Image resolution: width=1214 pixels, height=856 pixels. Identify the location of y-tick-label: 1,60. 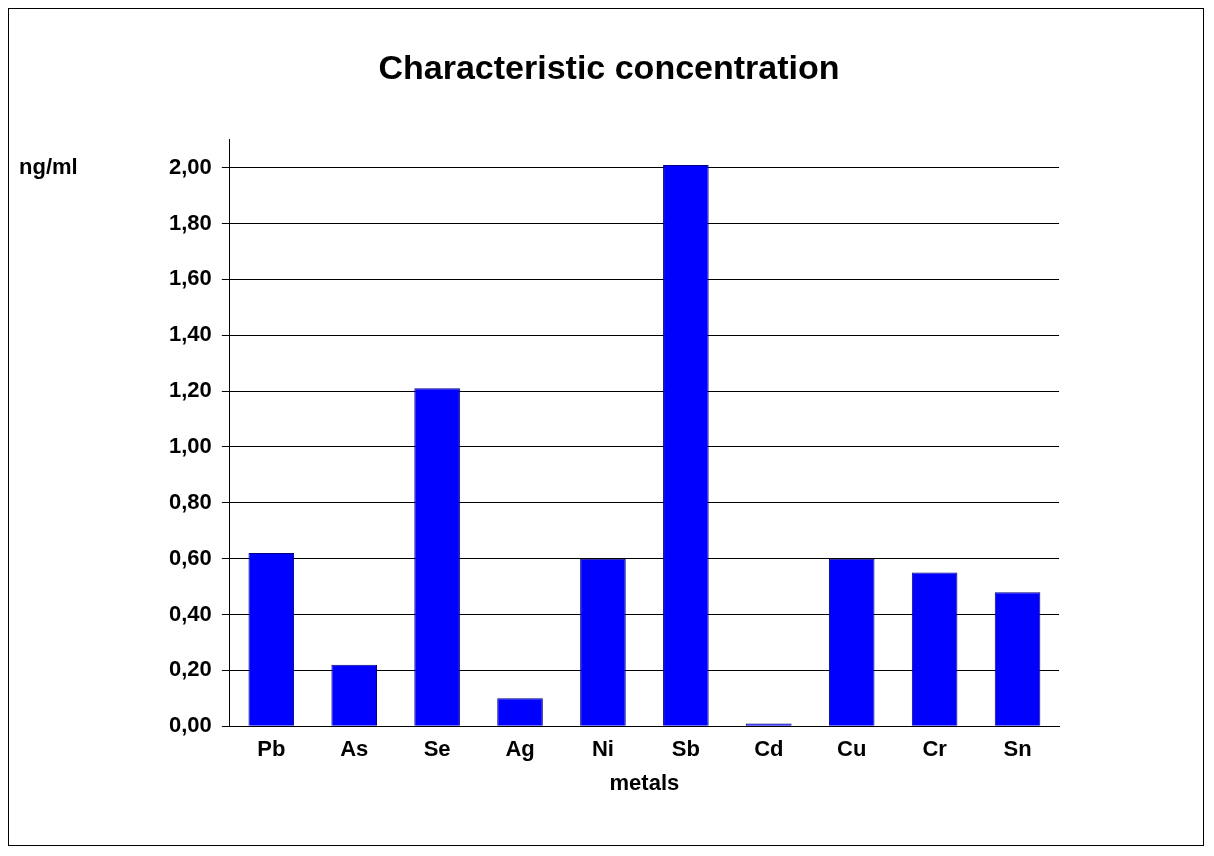
(190, 278).